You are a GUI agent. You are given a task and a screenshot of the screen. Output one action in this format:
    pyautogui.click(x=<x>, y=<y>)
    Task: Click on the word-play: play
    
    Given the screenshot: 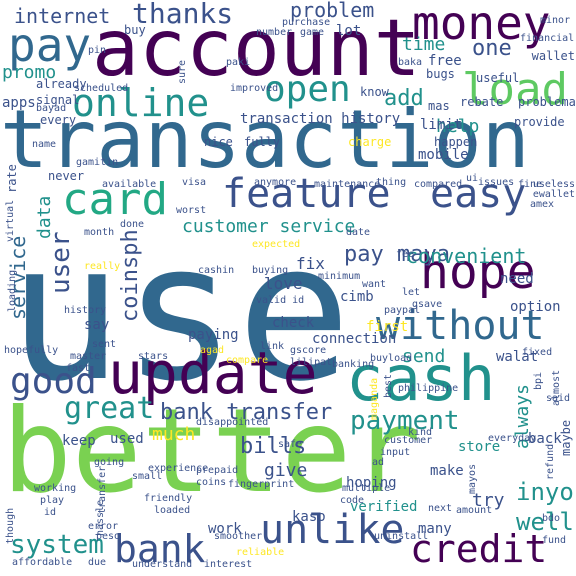 What is the action you would take?
    pyautogui.click(x=52, y=500)
    